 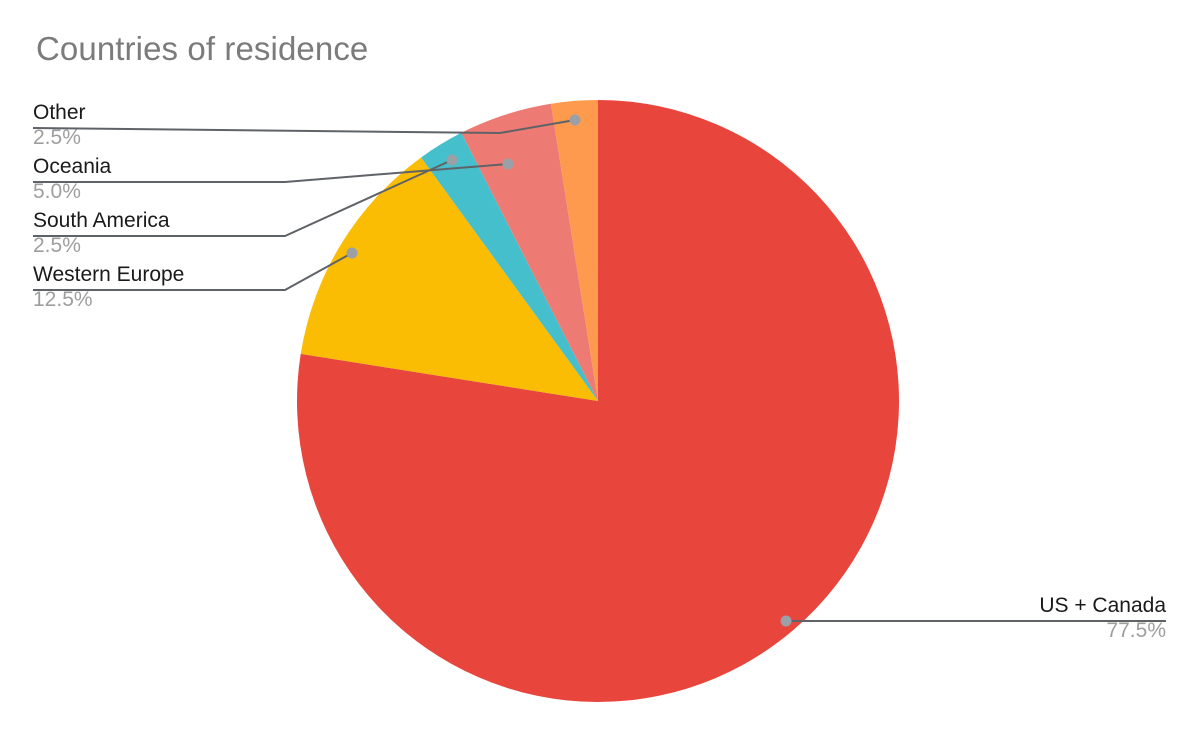 What do you see at coordinates (59, 125) in the screenshot?
I see `callout-other: Other 2.5%` at bounding box center [59, 125].